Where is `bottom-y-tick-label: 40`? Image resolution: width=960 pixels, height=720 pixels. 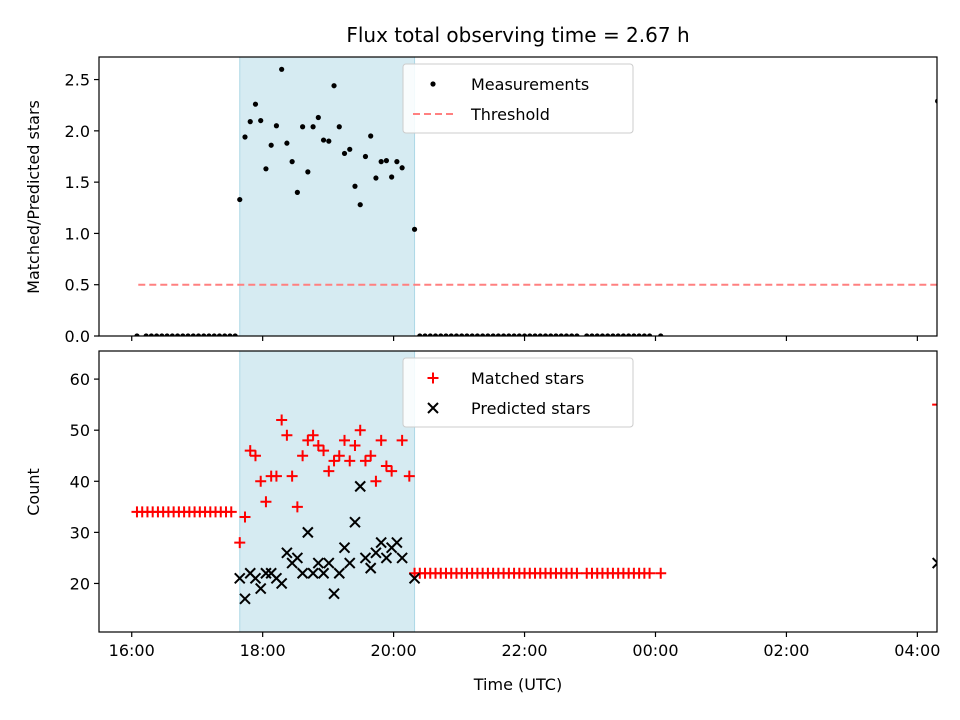
bottom-y-tick-label: 40 is located at coordinates (80, 481).